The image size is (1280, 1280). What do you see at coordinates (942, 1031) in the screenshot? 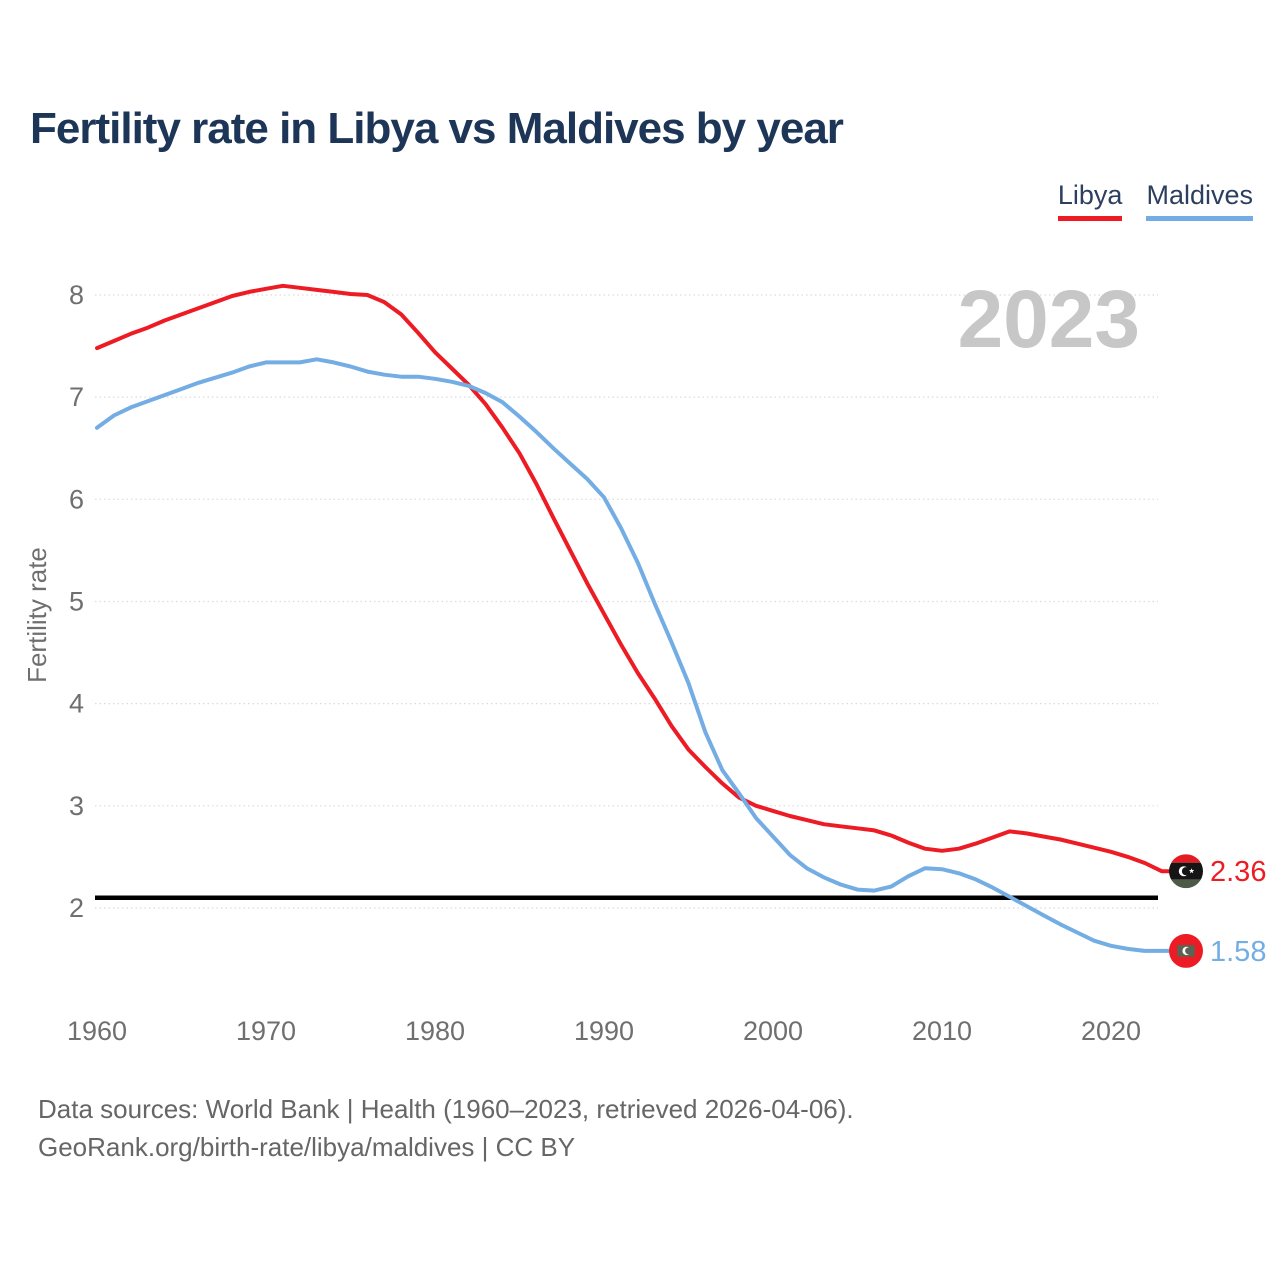
I see `x-tick-label: 2010` at bounding box center [942, 1031].